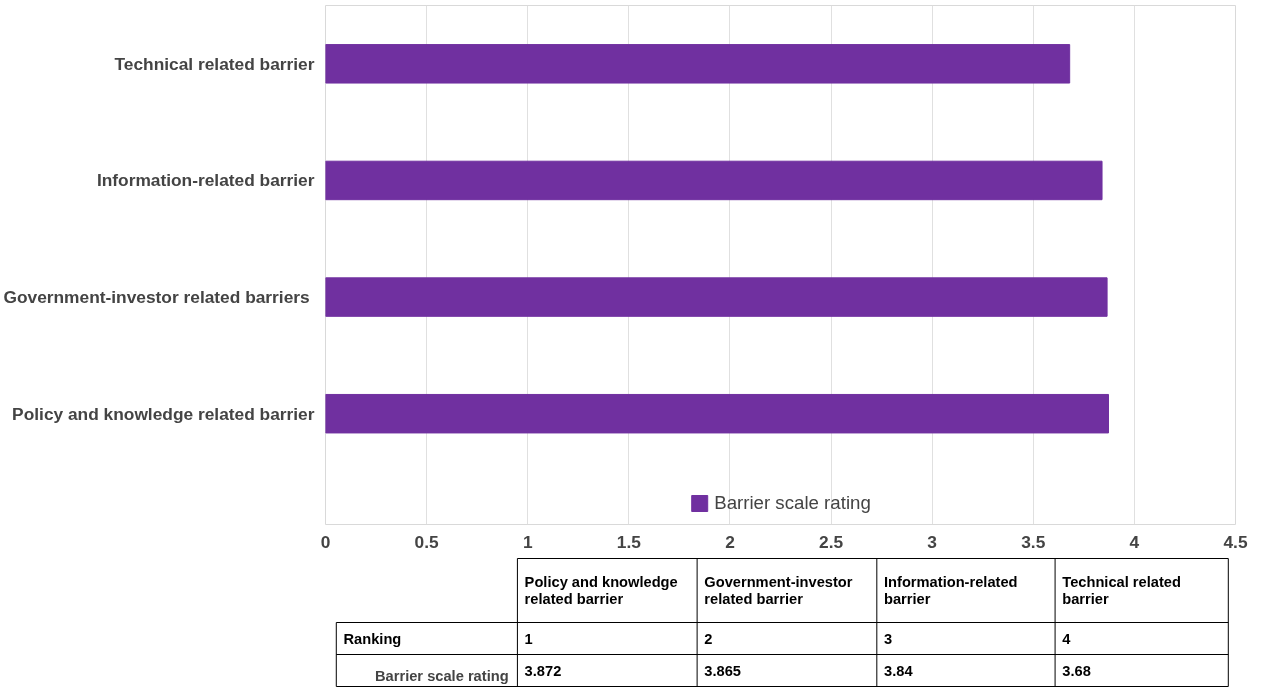 The width and height of the screenshot is (1266, 697). I want to click on text: 2, so click(708, 638).